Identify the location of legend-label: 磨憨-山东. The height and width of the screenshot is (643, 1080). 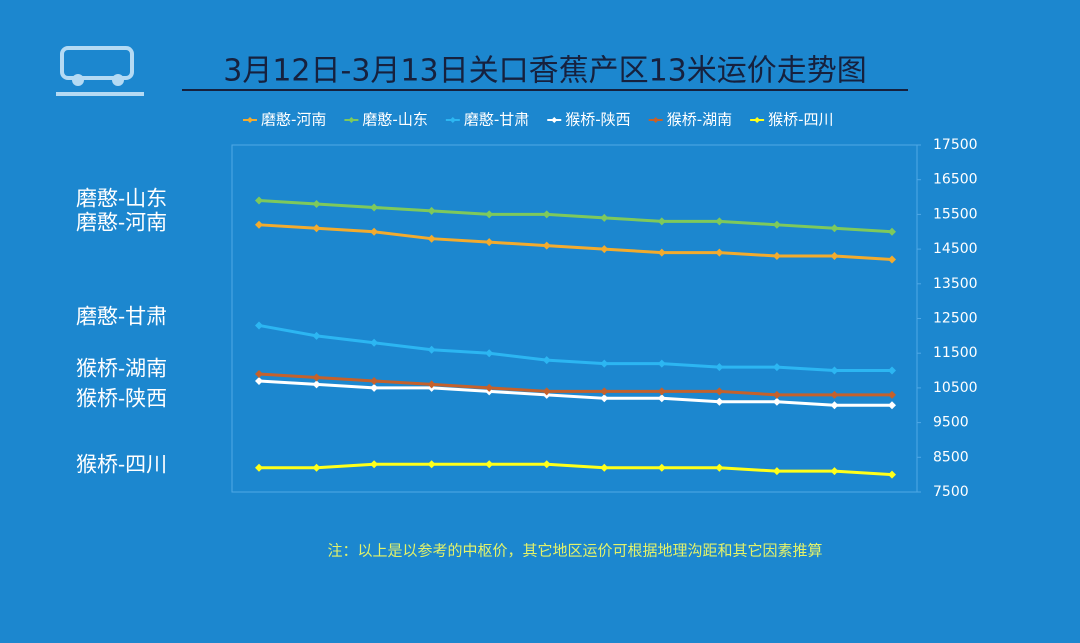
(394, 120).